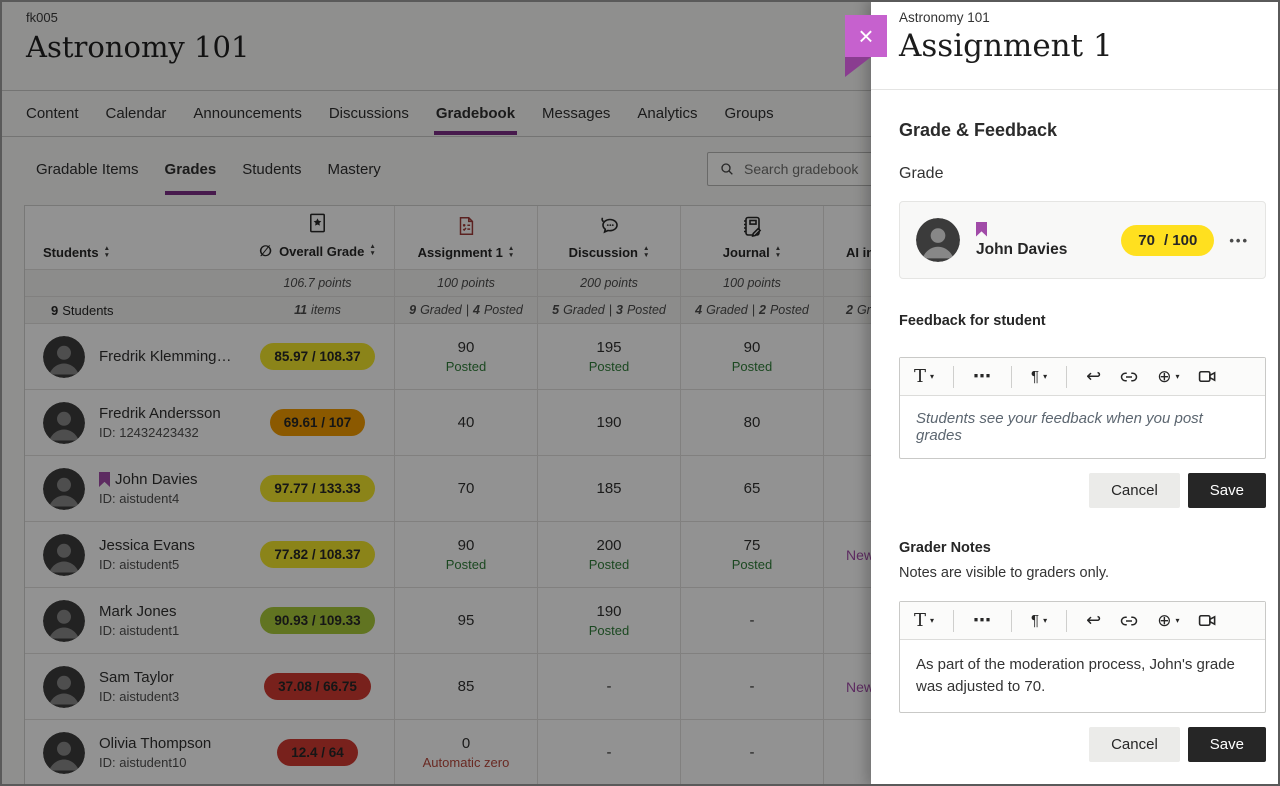 The image size is (1280, 786). What do you see at coordinates (608, 488) in the screenshot?
I see `grade-cell: 185` at bounding box center [608, 488].